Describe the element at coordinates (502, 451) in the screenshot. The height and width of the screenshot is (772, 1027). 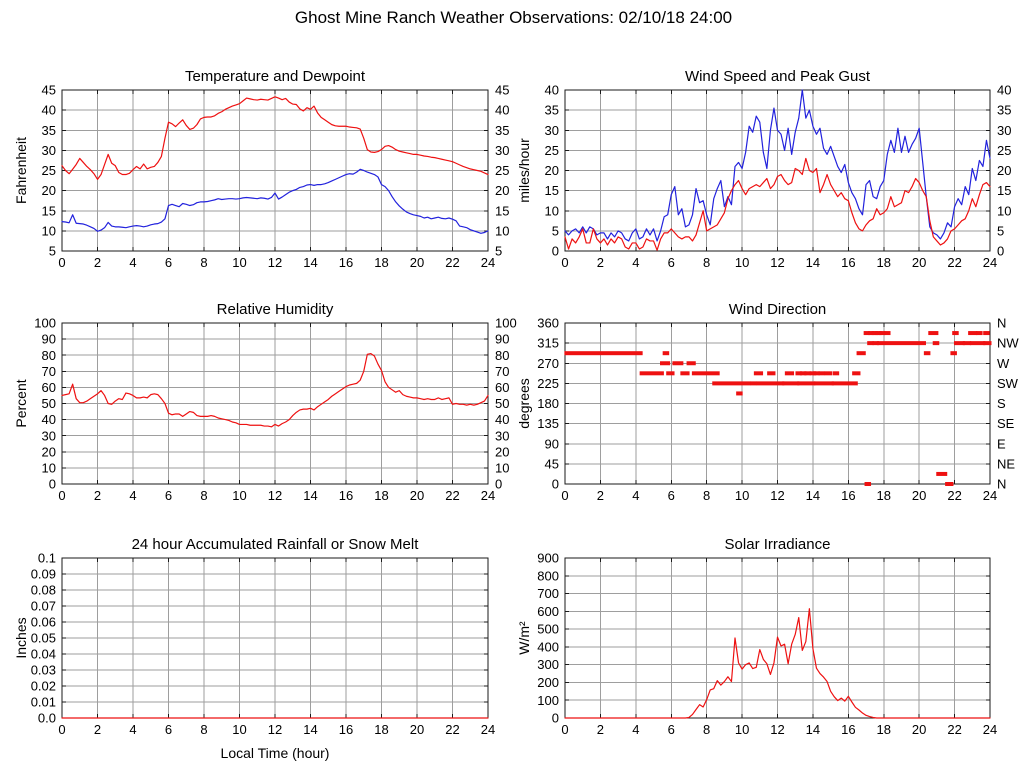
I see `y-tick-label-right: 20` at that location.